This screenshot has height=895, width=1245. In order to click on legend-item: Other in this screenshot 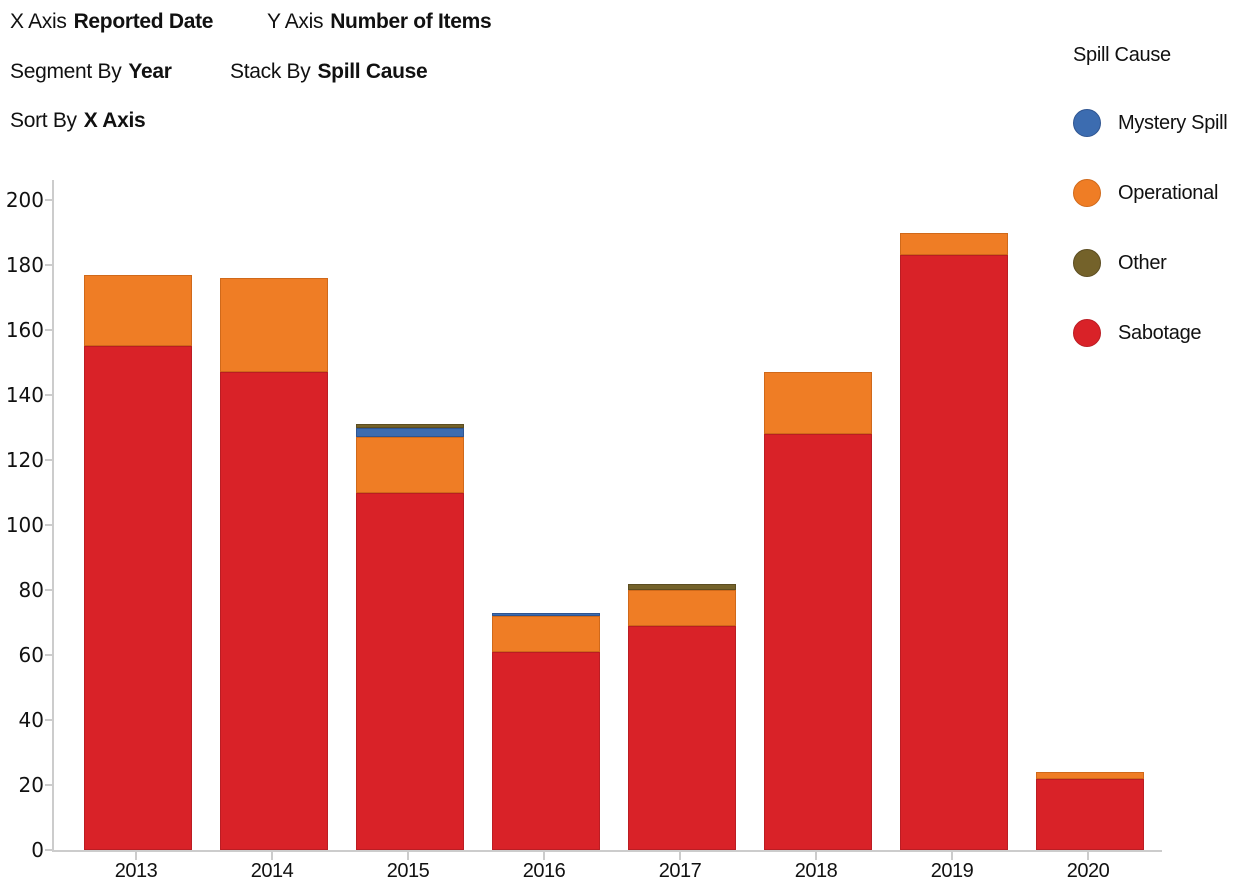, I will do `click(1150, 263)`.